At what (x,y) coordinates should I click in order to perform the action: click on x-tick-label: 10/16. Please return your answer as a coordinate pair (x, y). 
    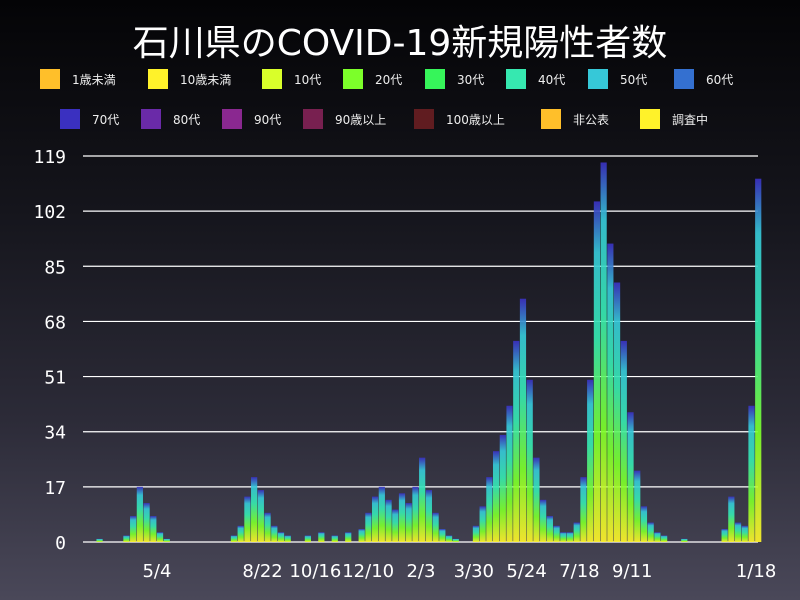
    Looking at the image, I should click on (315, 571).